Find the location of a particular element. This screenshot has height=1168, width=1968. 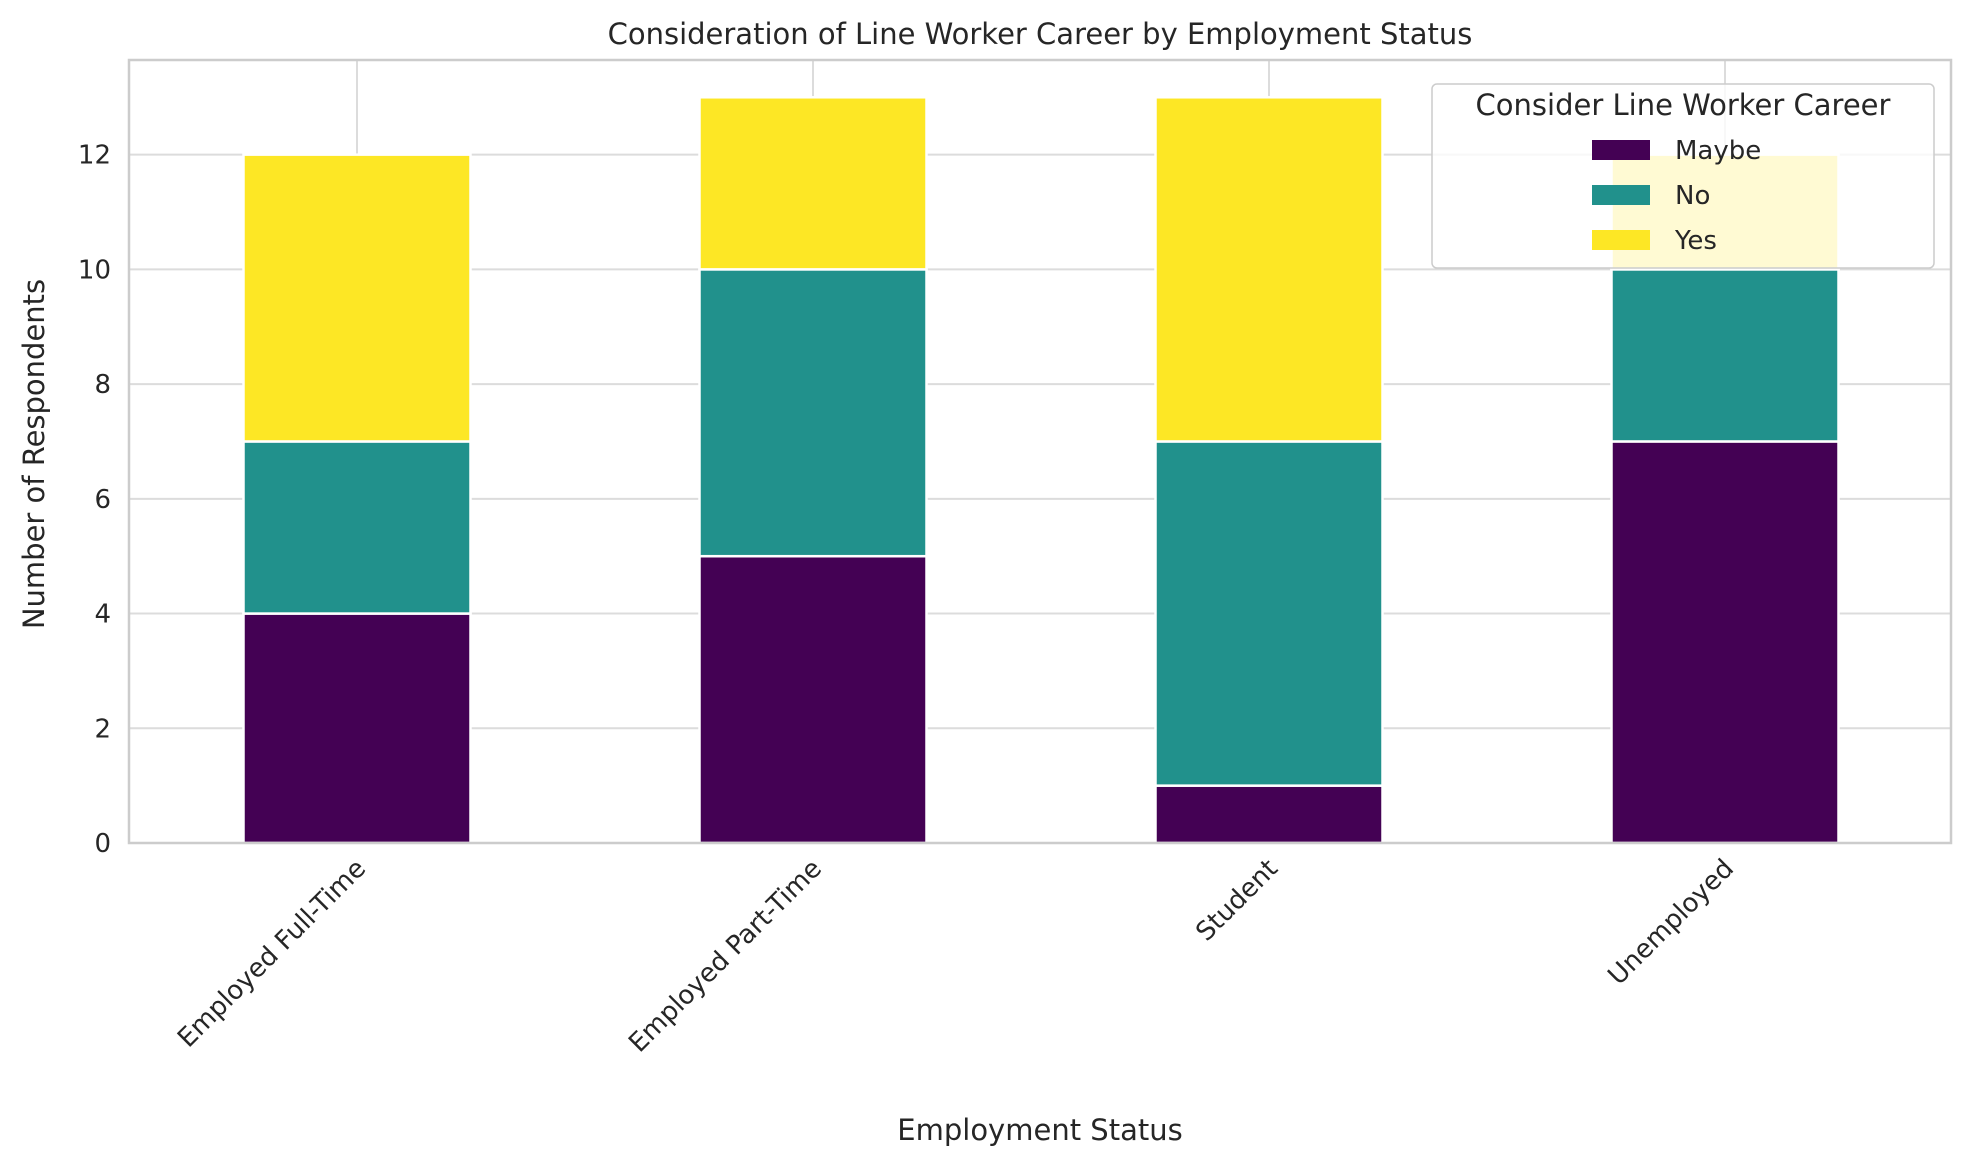

legend-label-no: No is located at coordinates (1692, 196).